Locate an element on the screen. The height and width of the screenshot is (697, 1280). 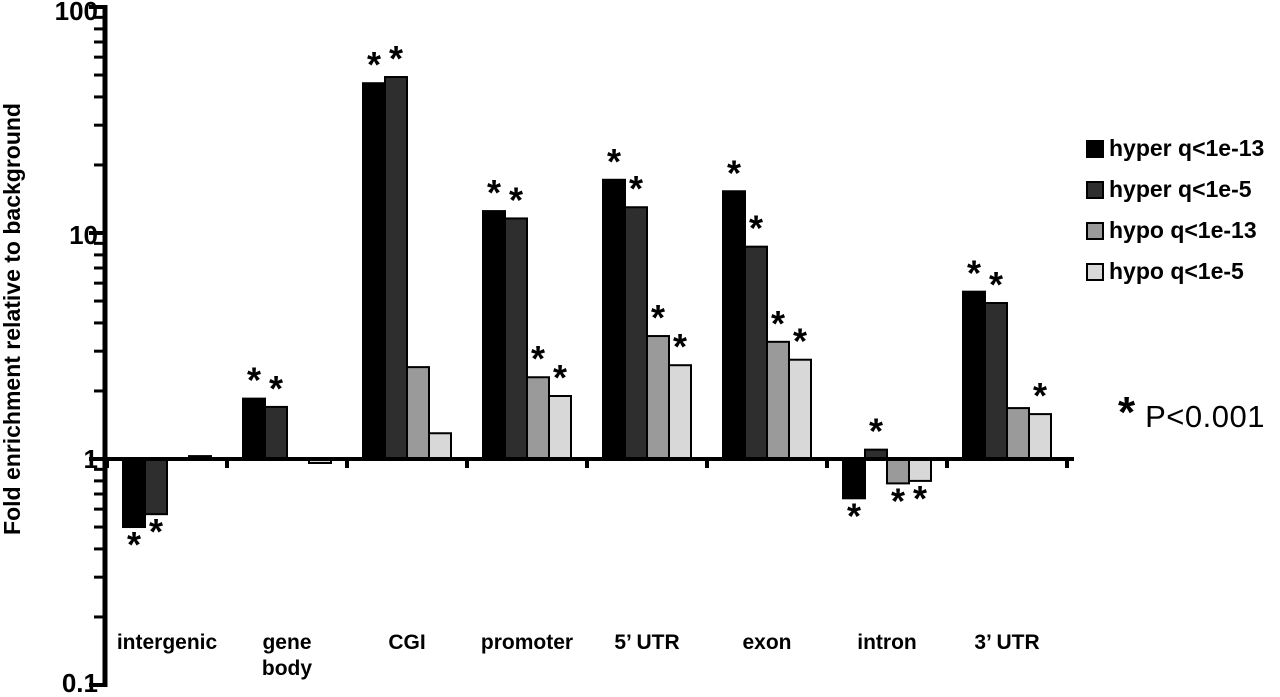
legend-entry-hyper-q1e13: hyper q<1e-13 is located at coordinates (1175, 148).